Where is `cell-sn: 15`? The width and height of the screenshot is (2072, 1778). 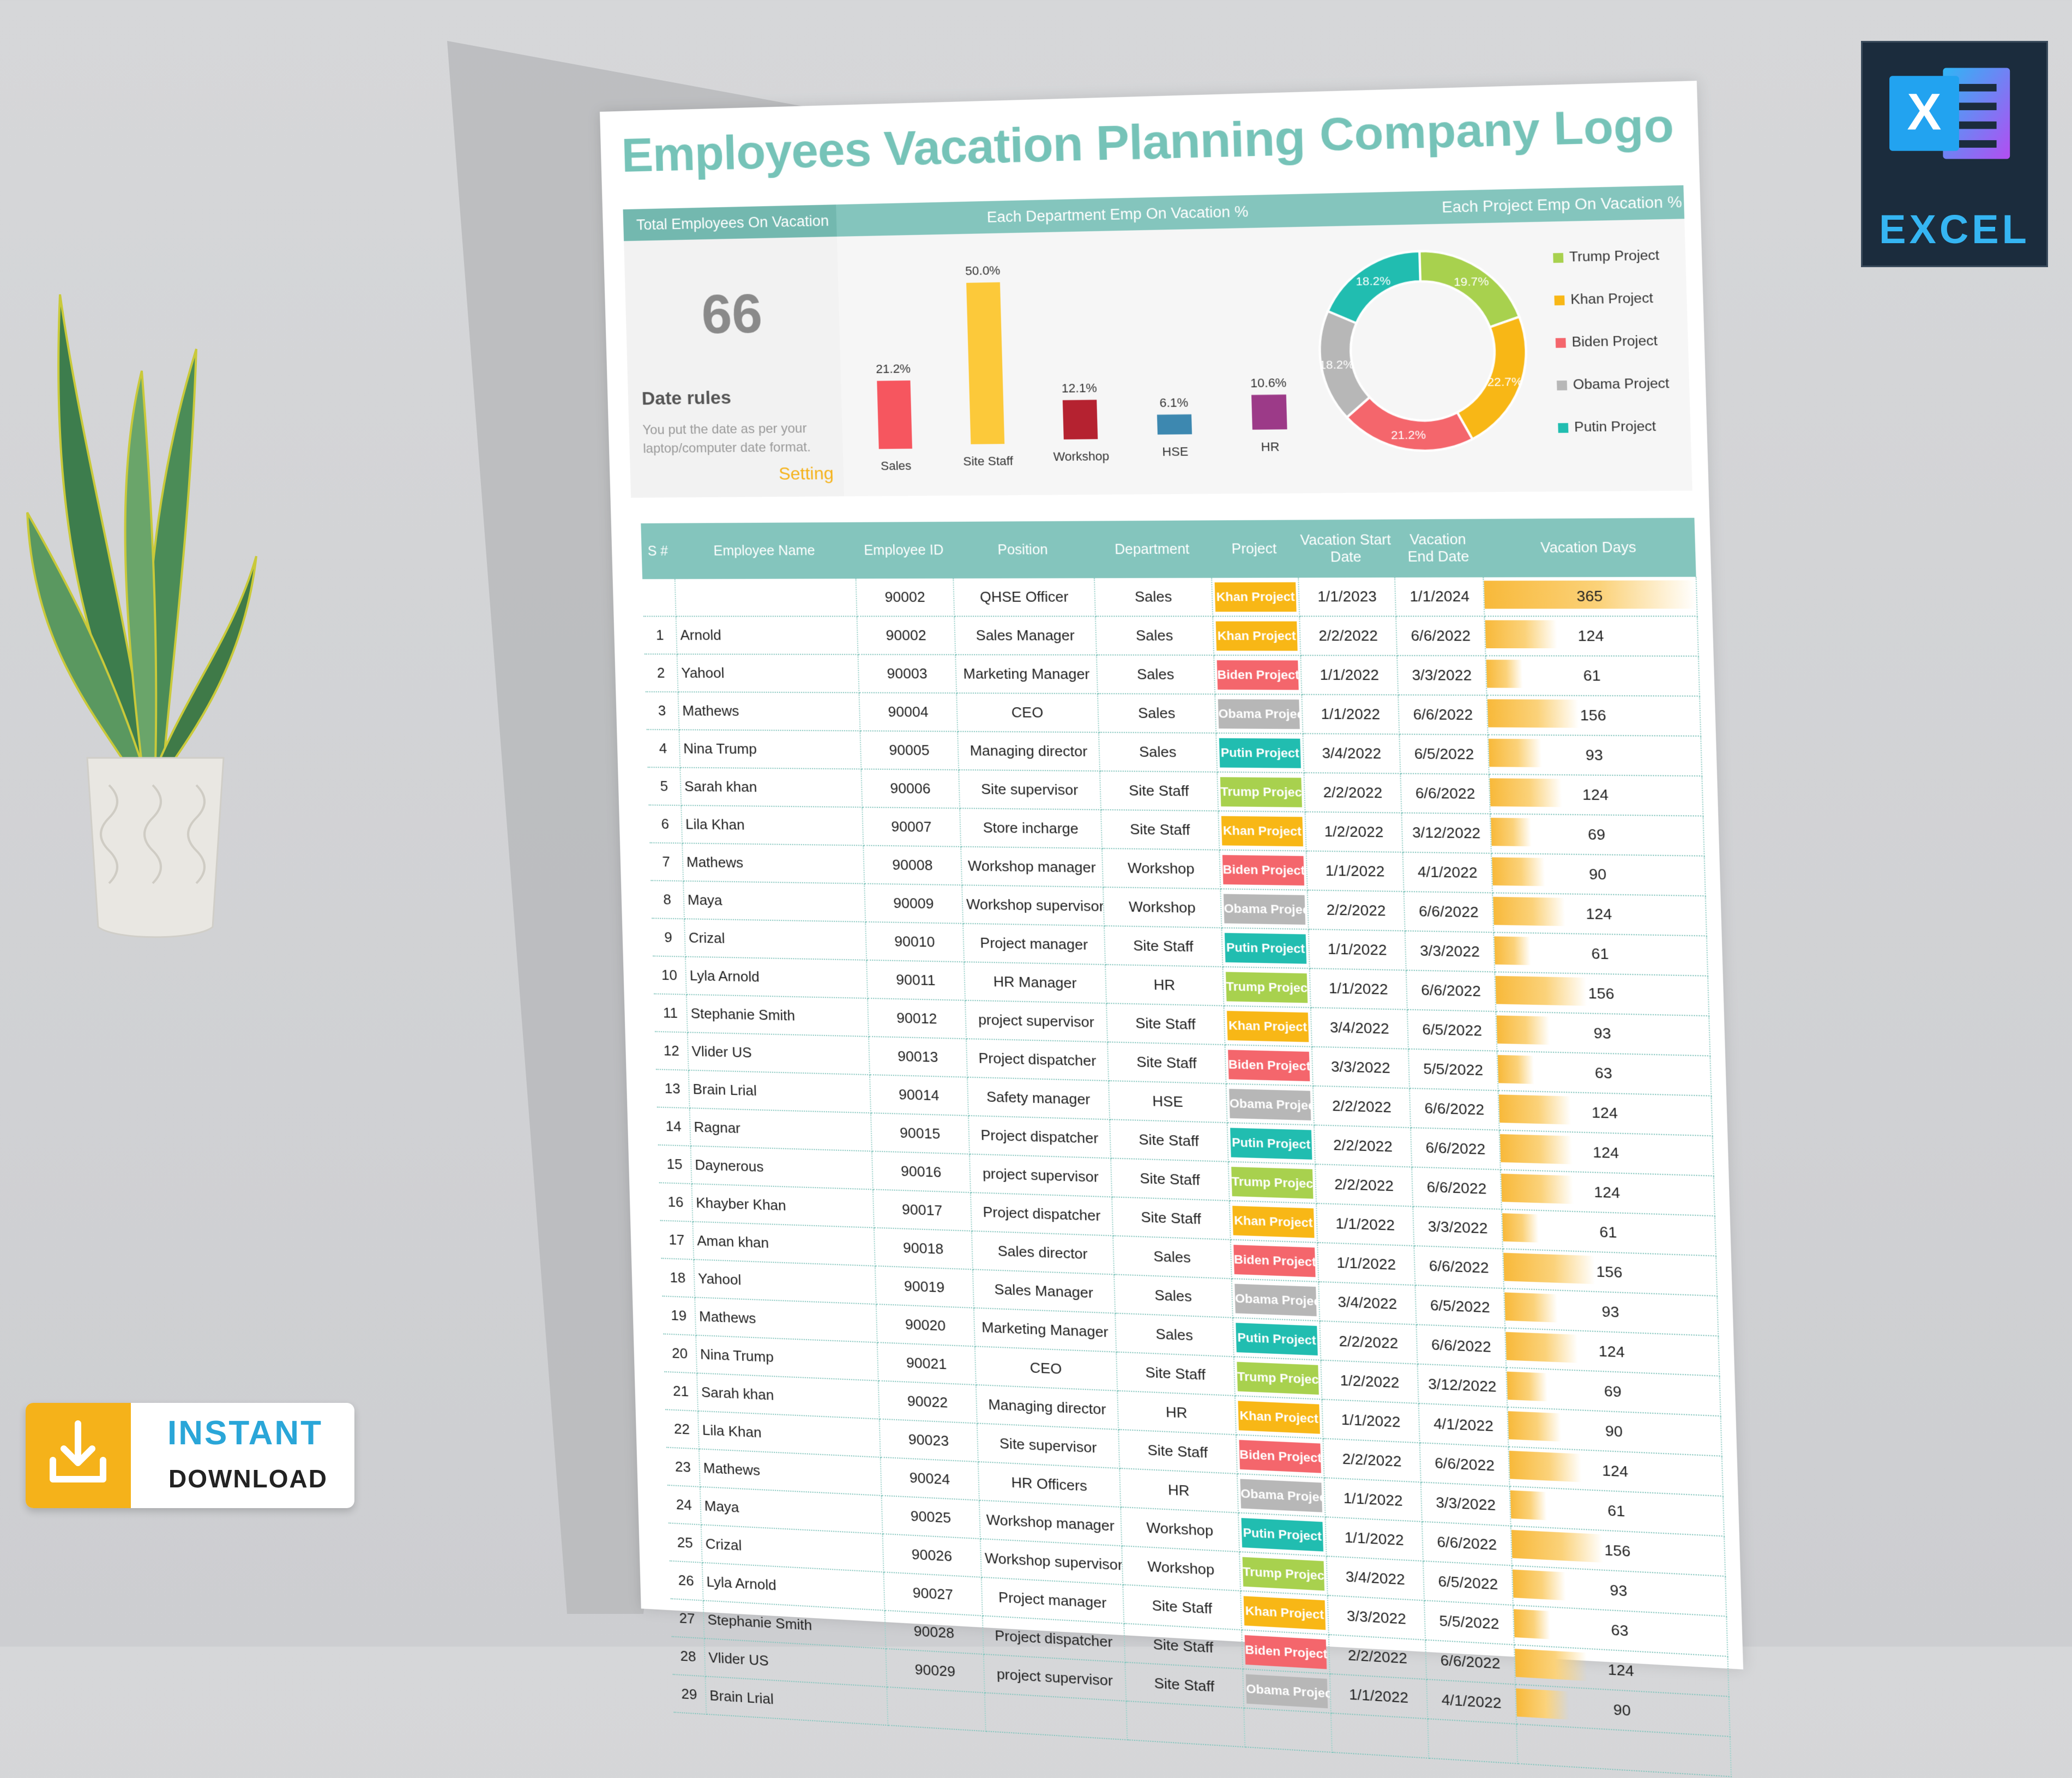 cell-sn: 15 is located at coordinates (675, 1164).